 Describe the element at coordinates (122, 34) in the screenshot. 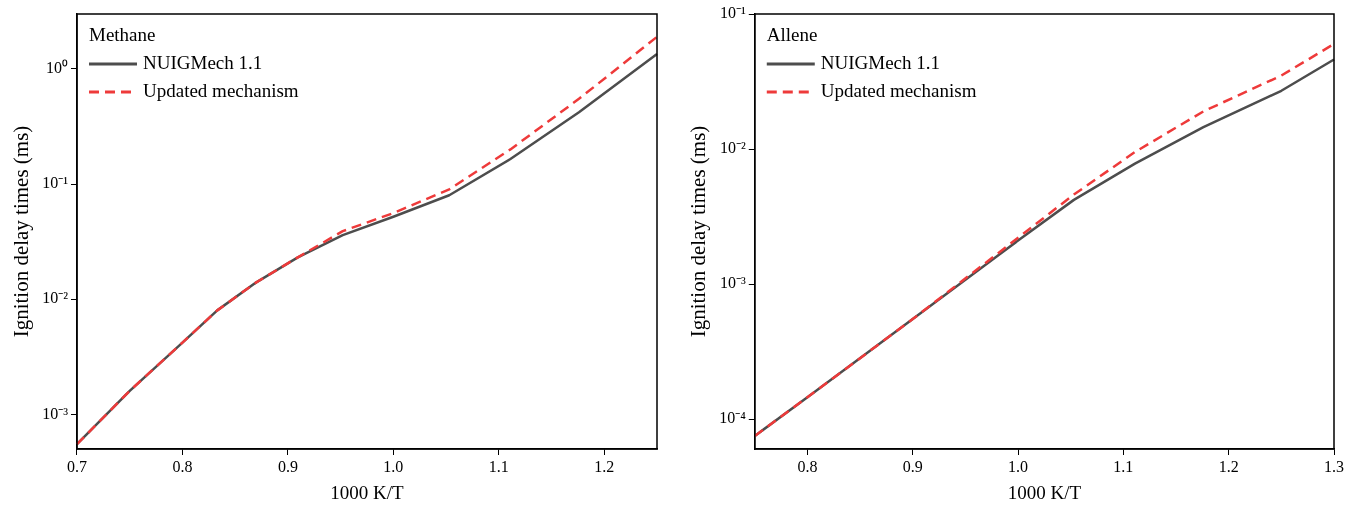

I see `legend-title: Methane` at that location.